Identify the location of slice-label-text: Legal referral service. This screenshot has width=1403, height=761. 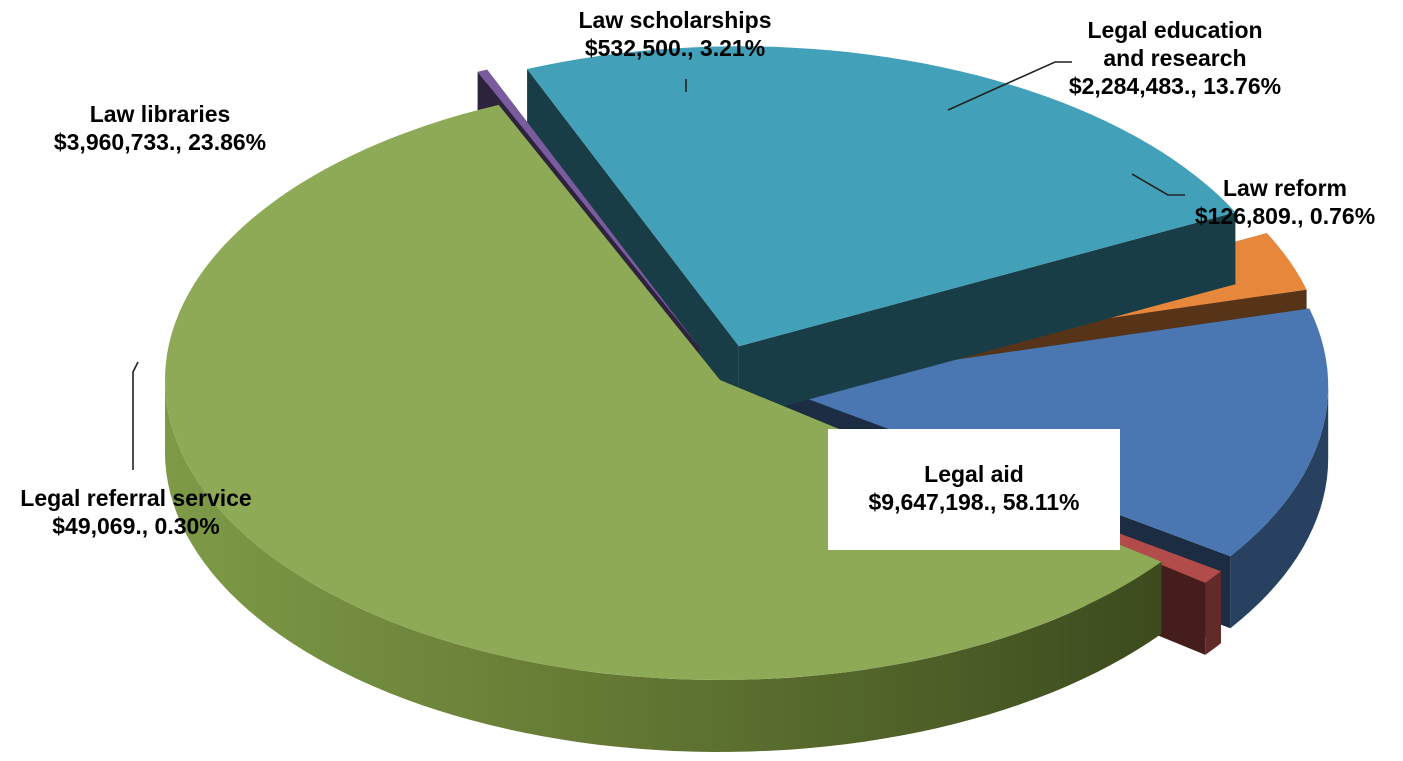
(136, 498).